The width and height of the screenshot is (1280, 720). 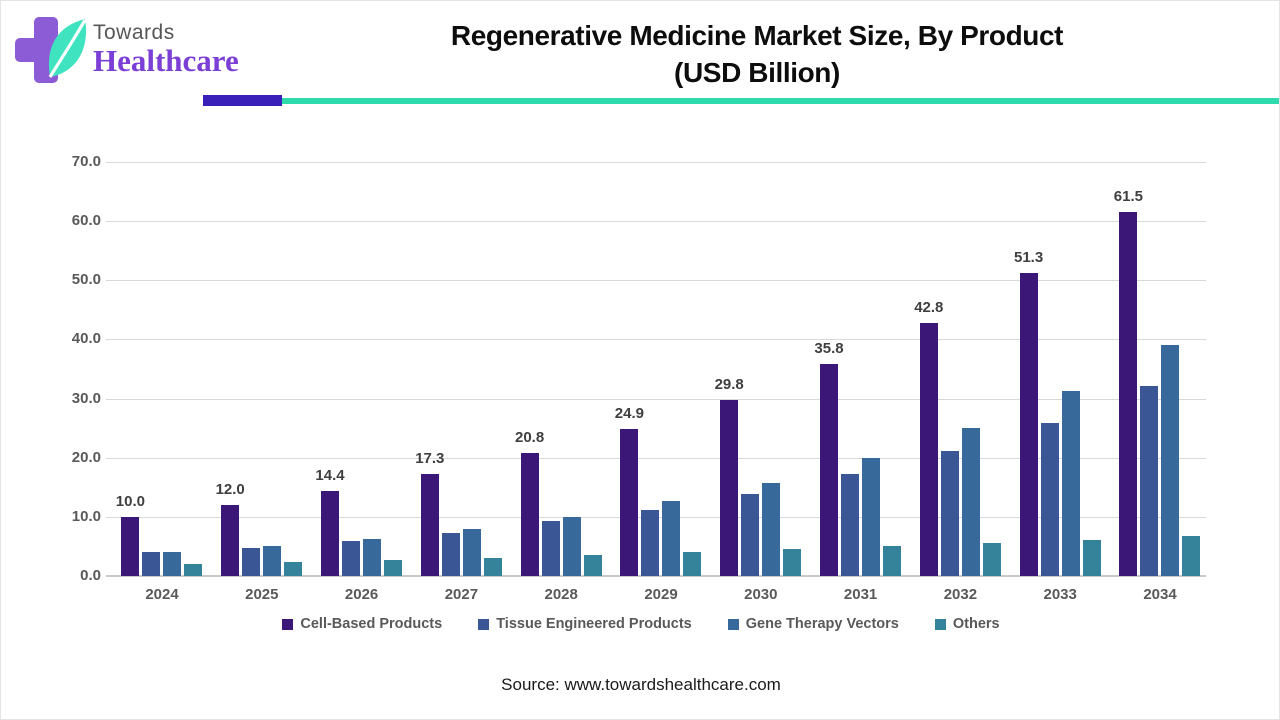 I want to click on bar-cell-based-products-2027, so click(x=429, y=524).